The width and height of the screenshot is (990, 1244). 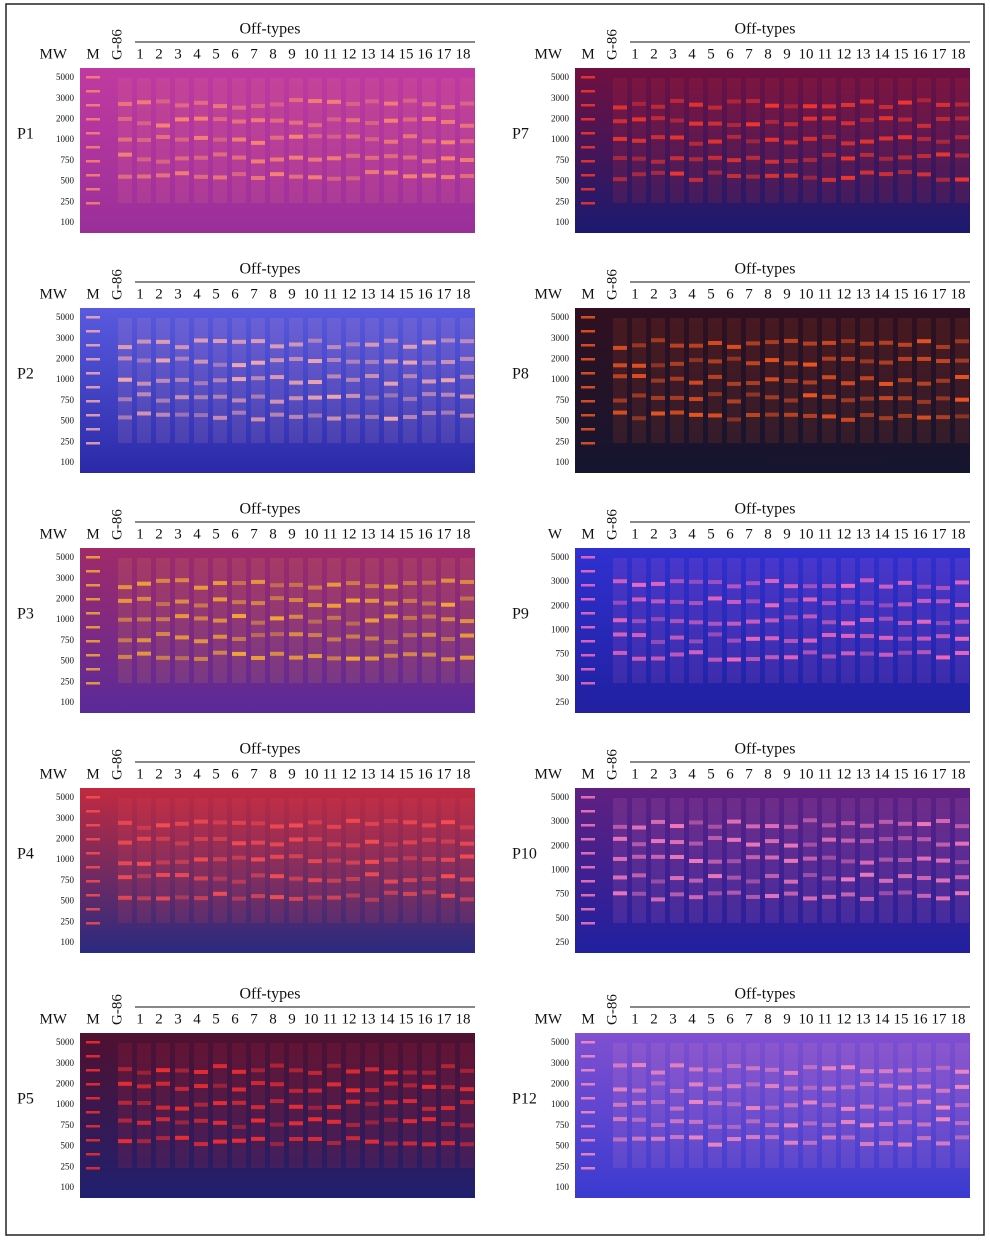 I want to click on panel-label: P2, so click(x=25, y=374).